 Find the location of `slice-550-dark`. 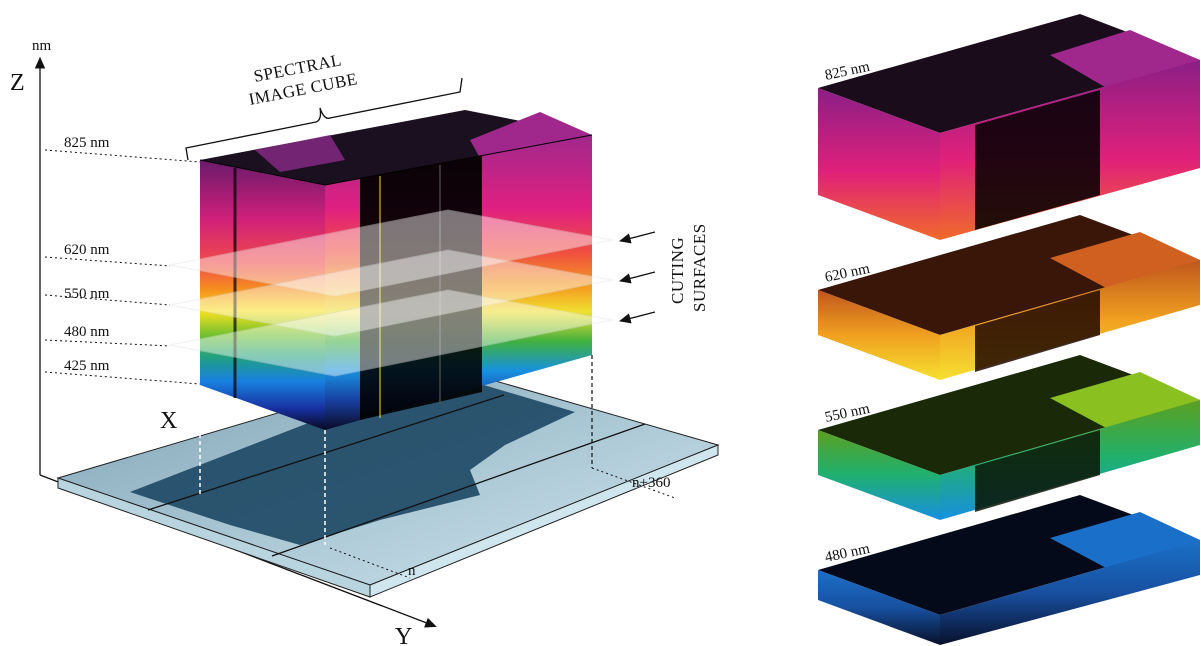

slice-550-dark is located at coordinates (1037, 471).